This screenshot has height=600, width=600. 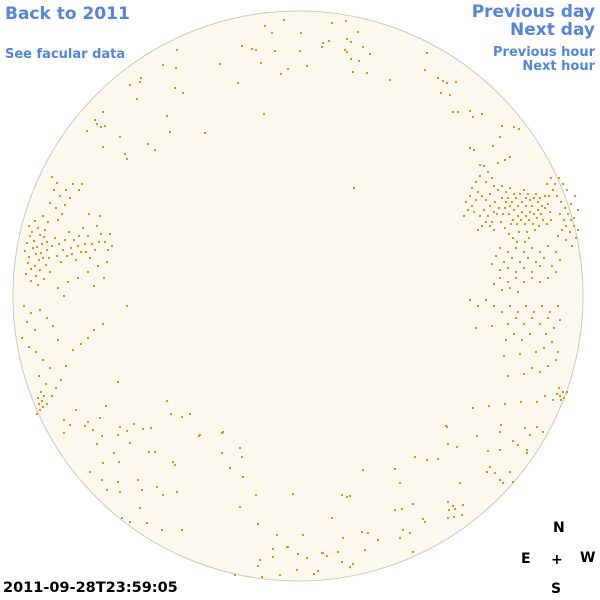 I want to click on hour-navigation: Previous hour Next hour, so click(x=544, y=59).